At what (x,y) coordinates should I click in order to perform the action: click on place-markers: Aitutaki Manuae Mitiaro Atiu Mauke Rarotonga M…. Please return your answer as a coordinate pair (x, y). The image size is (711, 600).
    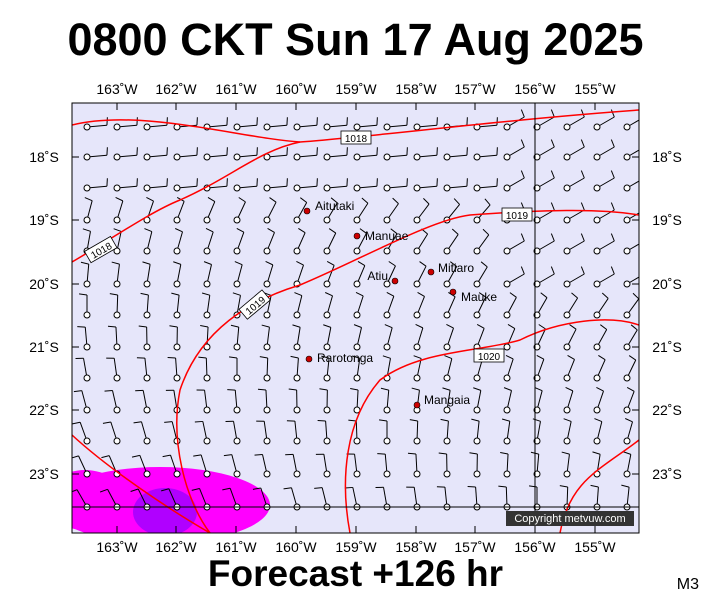
    Looking at the image, I should click on (400, 304).